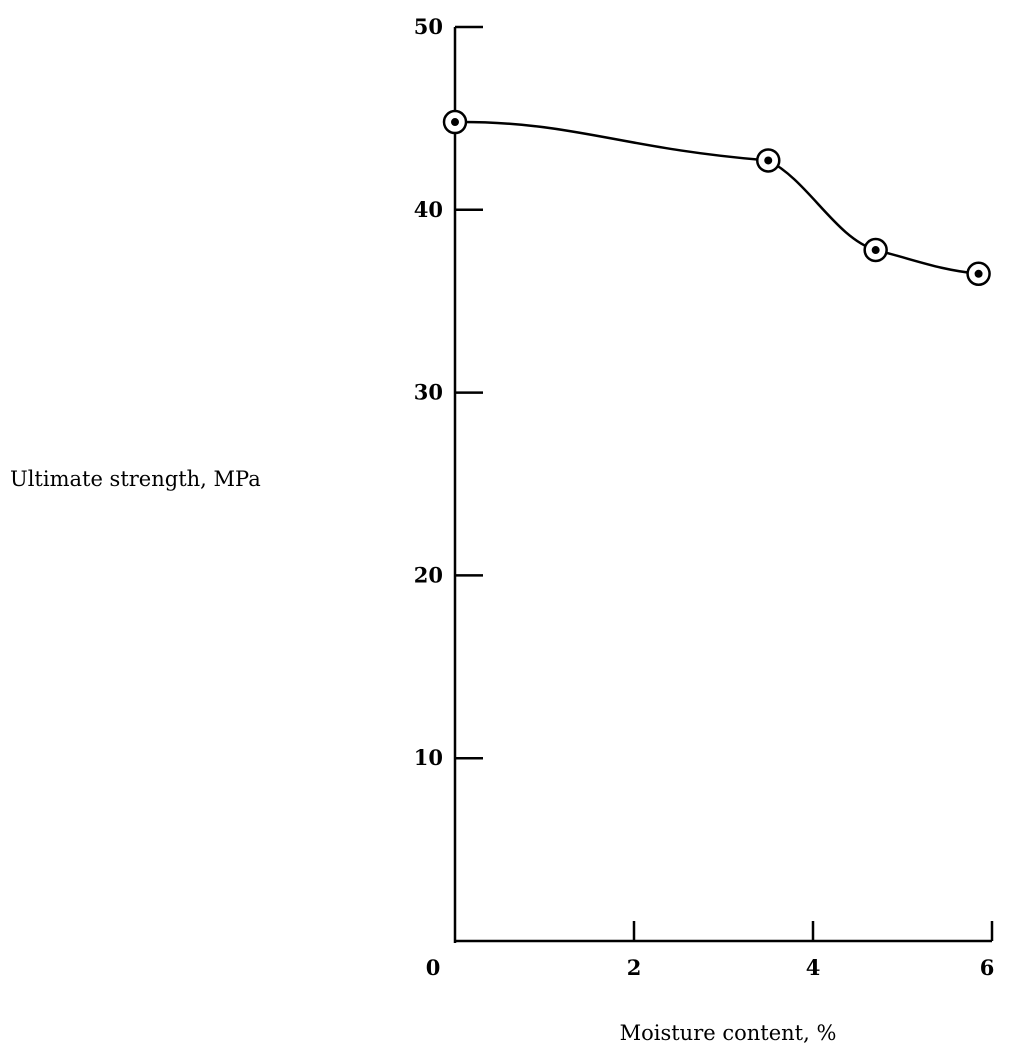 This screenshot has height=1053, width=1013. I want to click on x-origin-tick-label: 0, so click(433, 967).